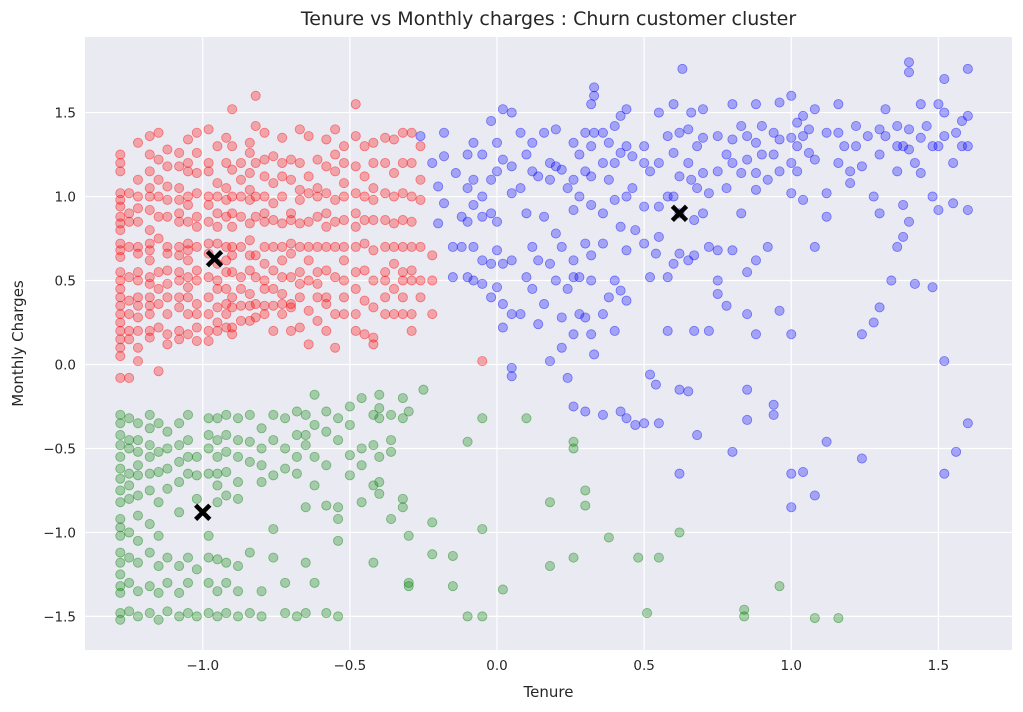 The width and height of the screenshot is (1023, 712). What do you see at coordinates (65, 365) in the screenshot?
I see `y-tick-label: 0.0` at bounding box center [65, 365].